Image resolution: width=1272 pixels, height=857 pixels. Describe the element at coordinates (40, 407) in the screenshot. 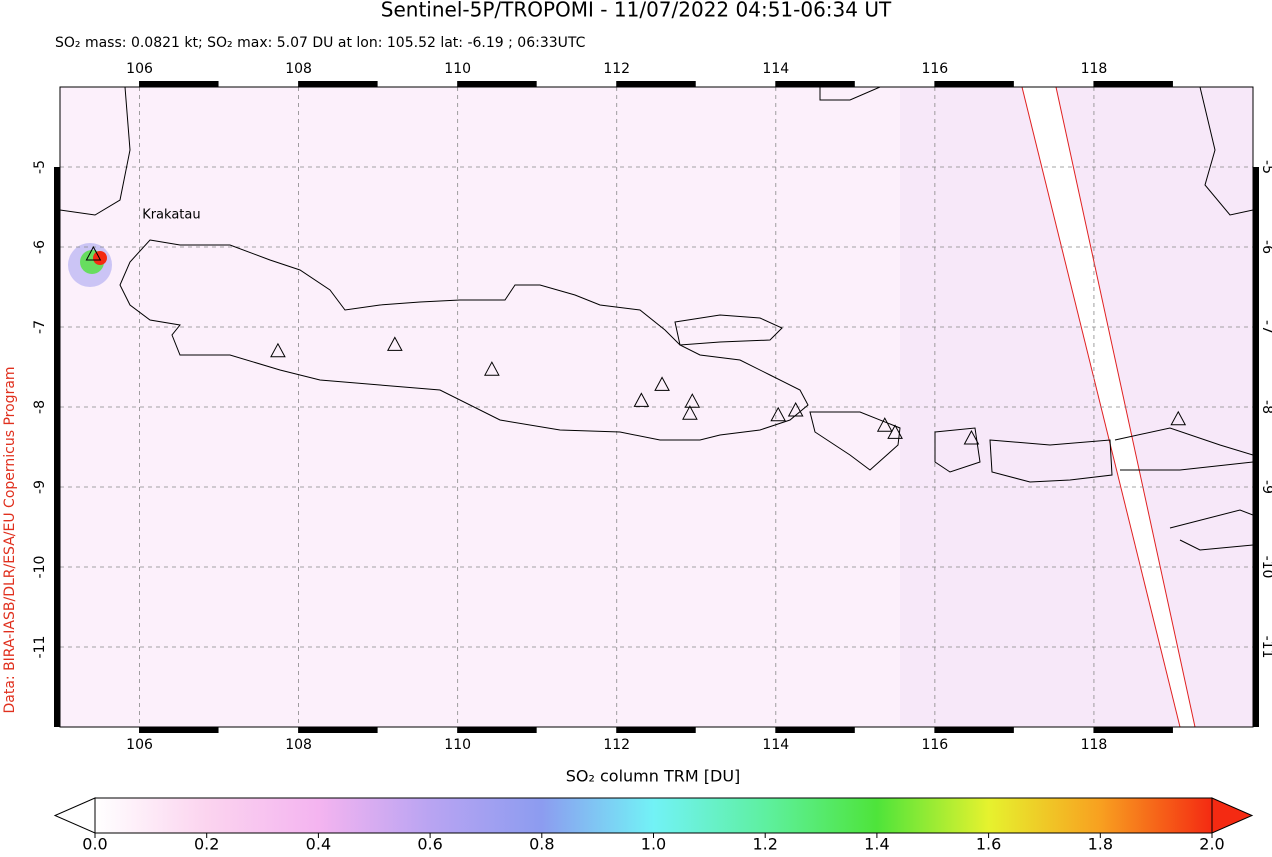

I see `y-tick-label: -8` at that location.